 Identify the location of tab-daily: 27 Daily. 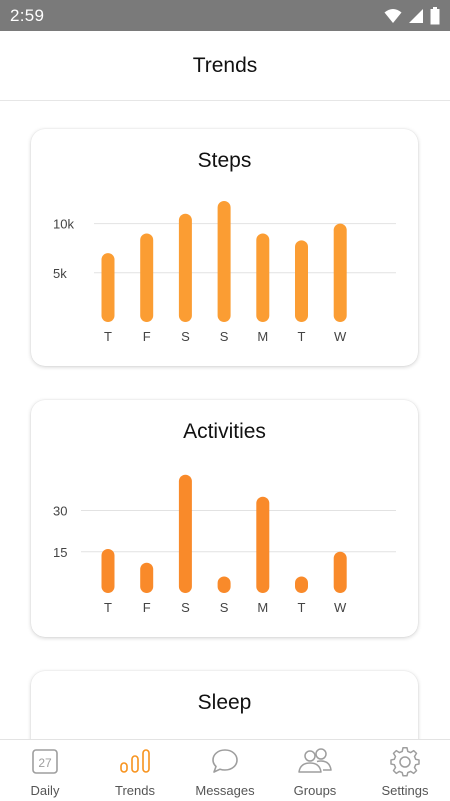
(45, 770).